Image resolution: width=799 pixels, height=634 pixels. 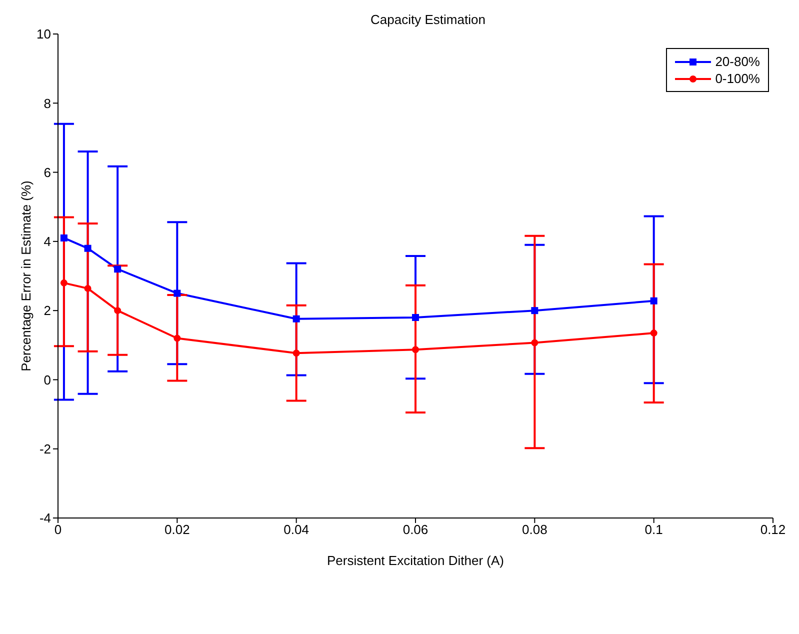 What do you see at coordinates (737, 78) in the screenshot?
I see `legend-label: 0-100%` at bounding box center [737, 78].